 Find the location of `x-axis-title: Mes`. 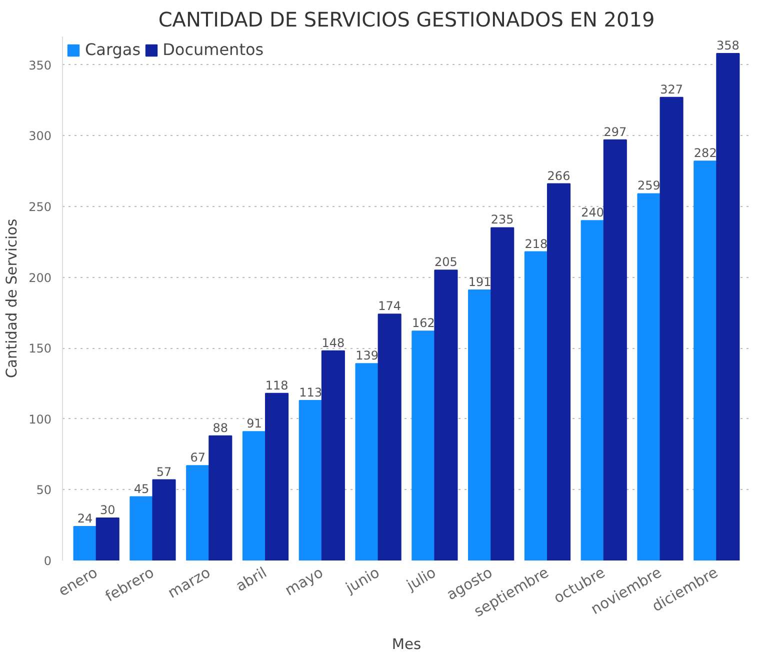

x-axis-title: Mes is located at coordinates (407, 644).